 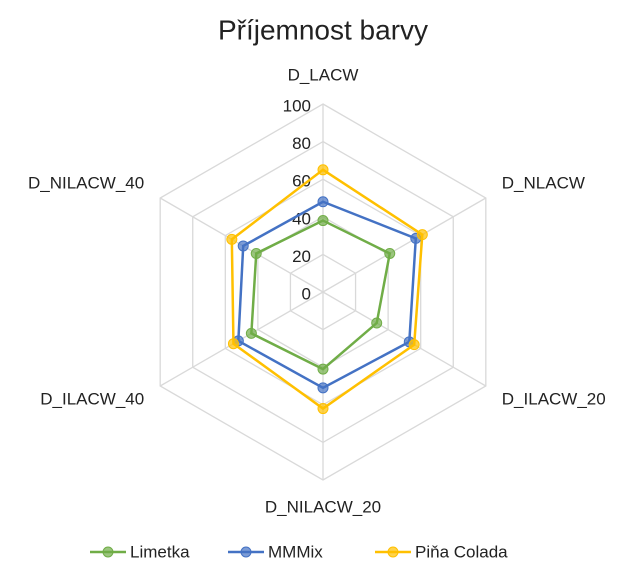 I want to click on r-tick-label: 40, so click(x=301, y=218).